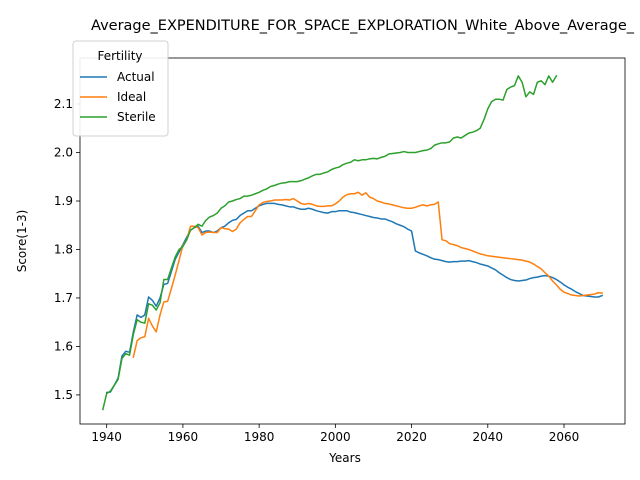 The image size is (640, 480). Describe the element at coordinates (136, 117) in the screenshot. I see `legend-label-sterile: Sterile` at that location.